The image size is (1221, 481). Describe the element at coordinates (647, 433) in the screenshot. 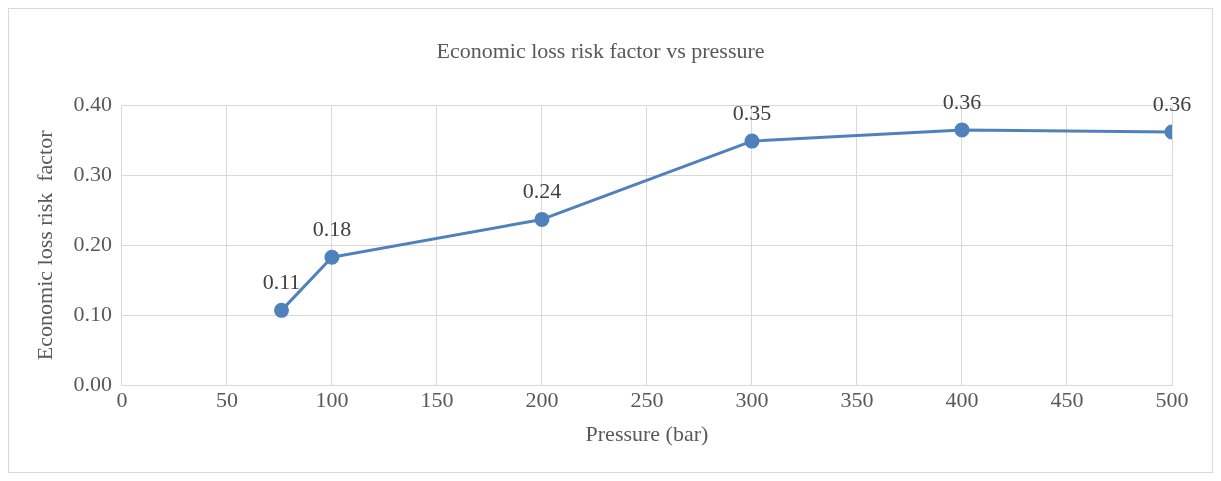

I see `x-axis-title: Pressure (bar)` at that location.